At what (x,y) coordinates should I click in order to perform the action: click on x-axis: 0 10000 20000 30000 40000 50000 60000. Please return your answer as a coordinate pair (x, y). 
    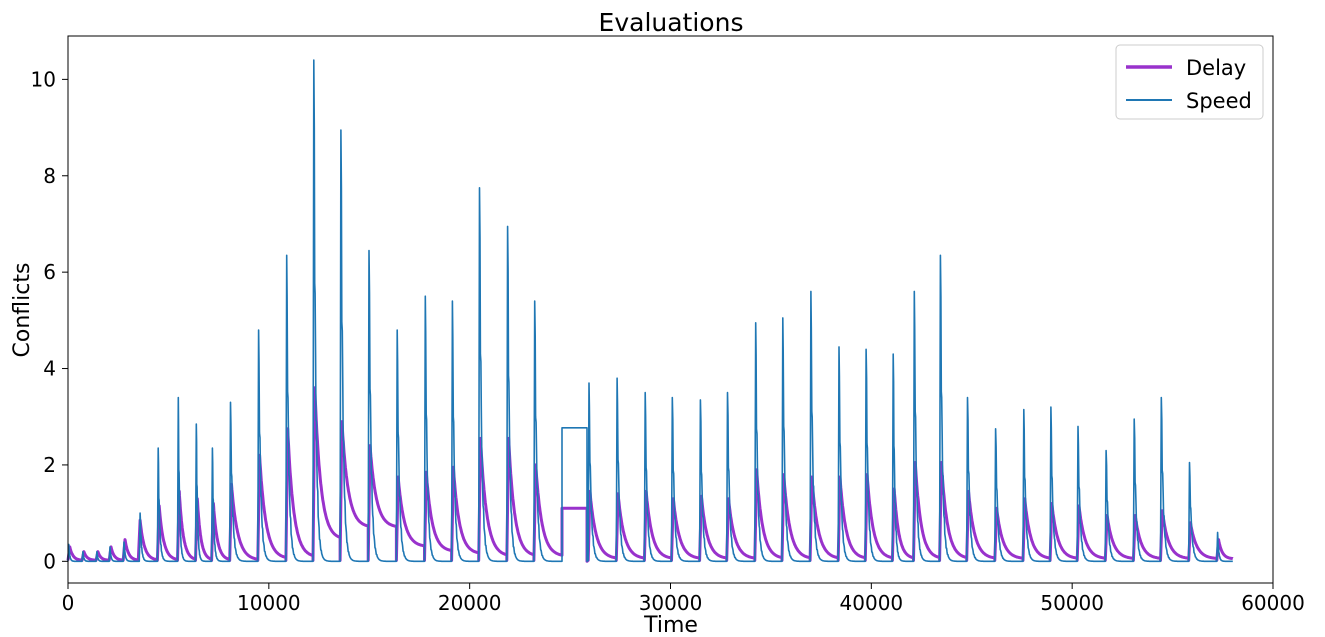
    Looking at the image, I should click on (683, 599).